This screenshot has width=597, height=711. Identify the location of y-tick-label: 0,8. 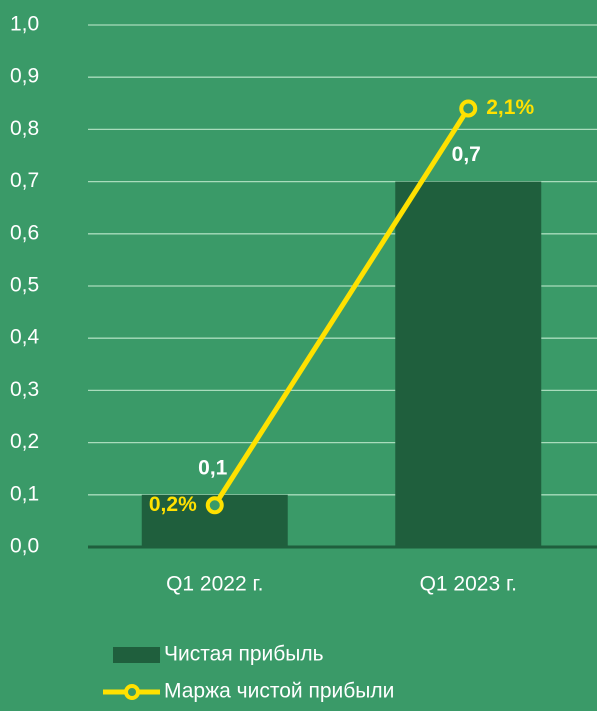
(24, 128).